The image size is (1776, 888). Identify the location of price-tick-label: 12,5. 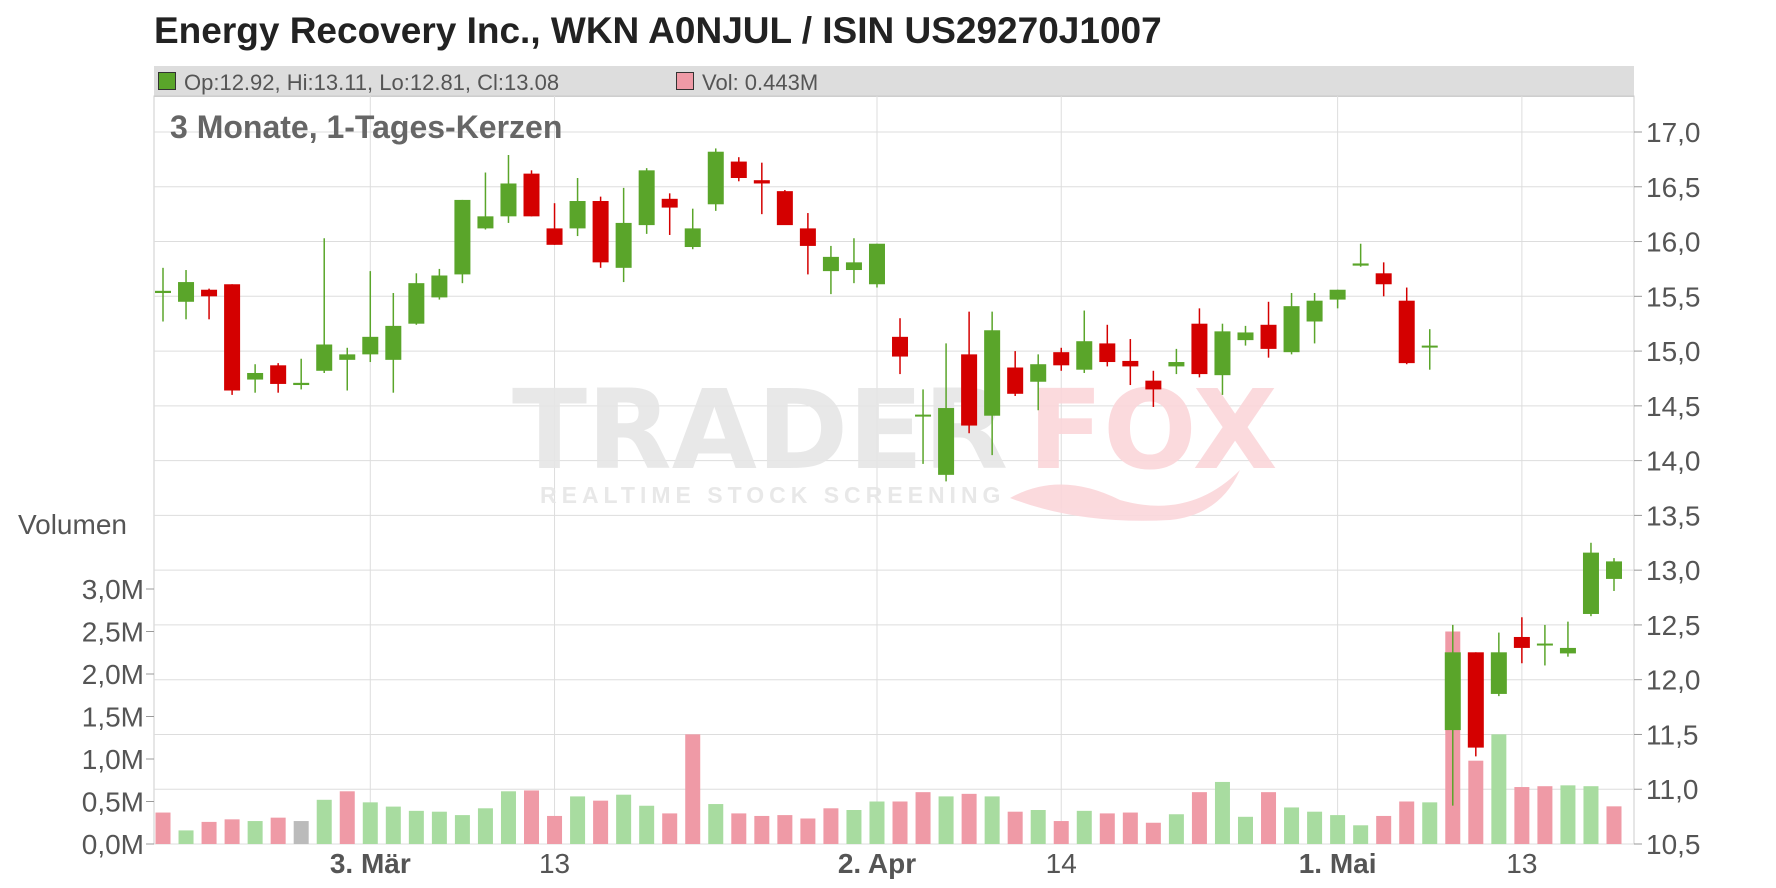
(1673, 625).